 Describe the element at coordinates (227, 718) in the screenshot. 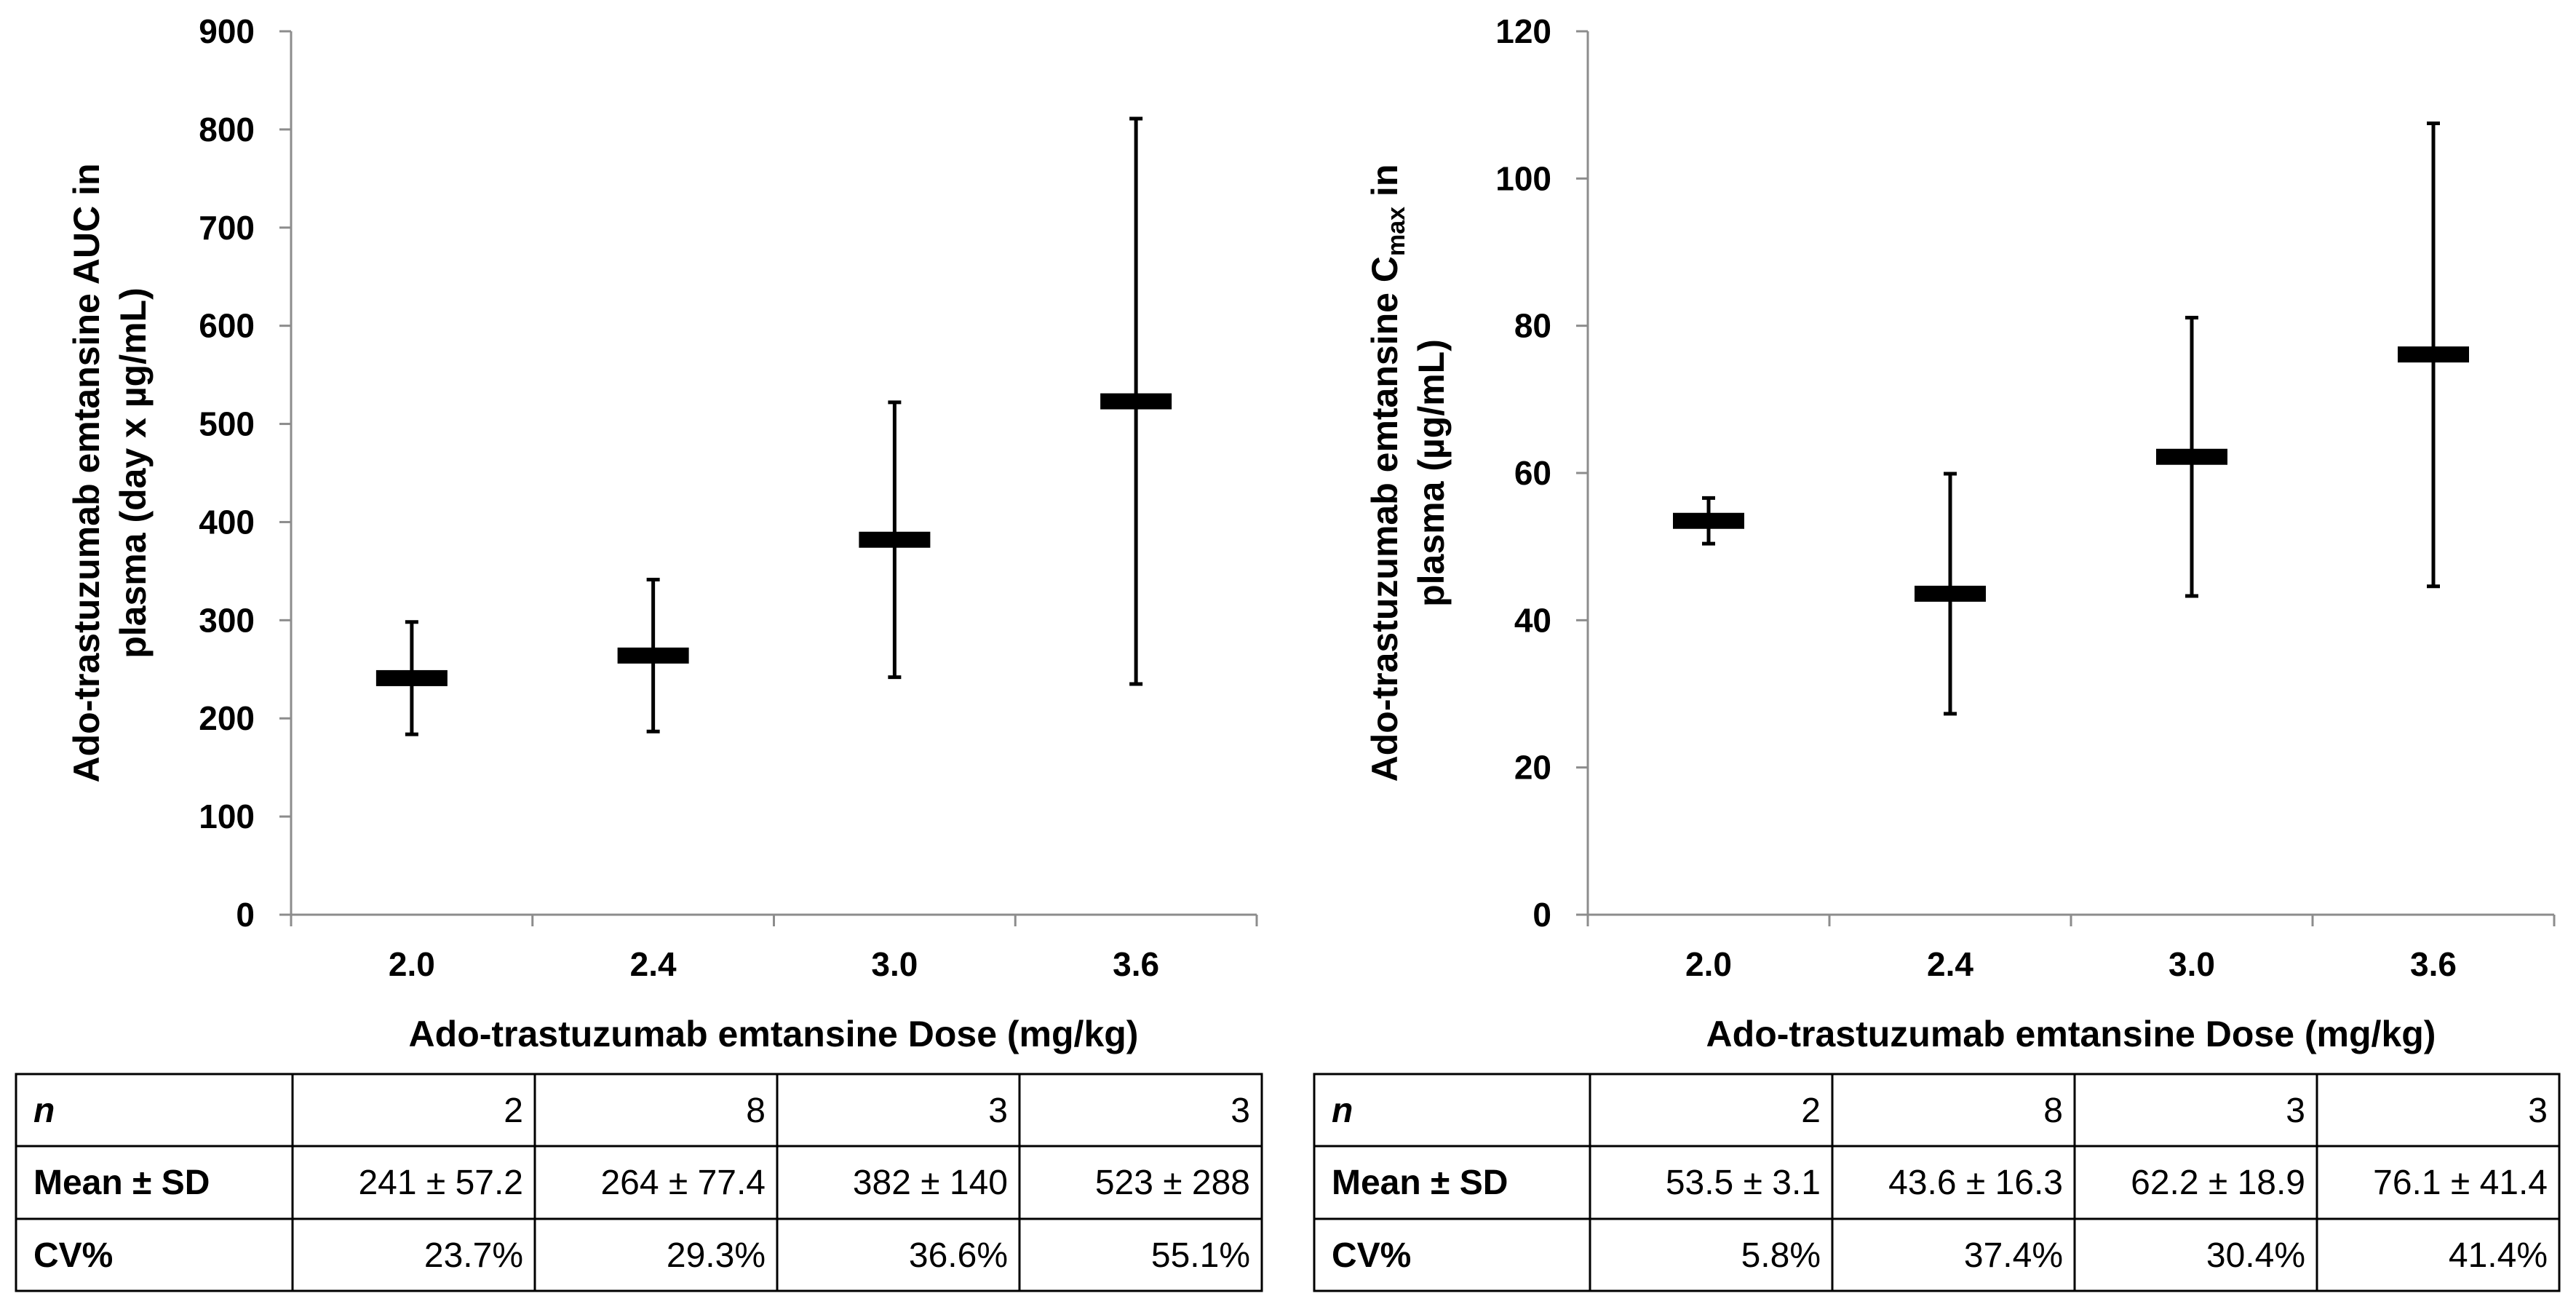

I see `y-tick-label: 200` at that location.